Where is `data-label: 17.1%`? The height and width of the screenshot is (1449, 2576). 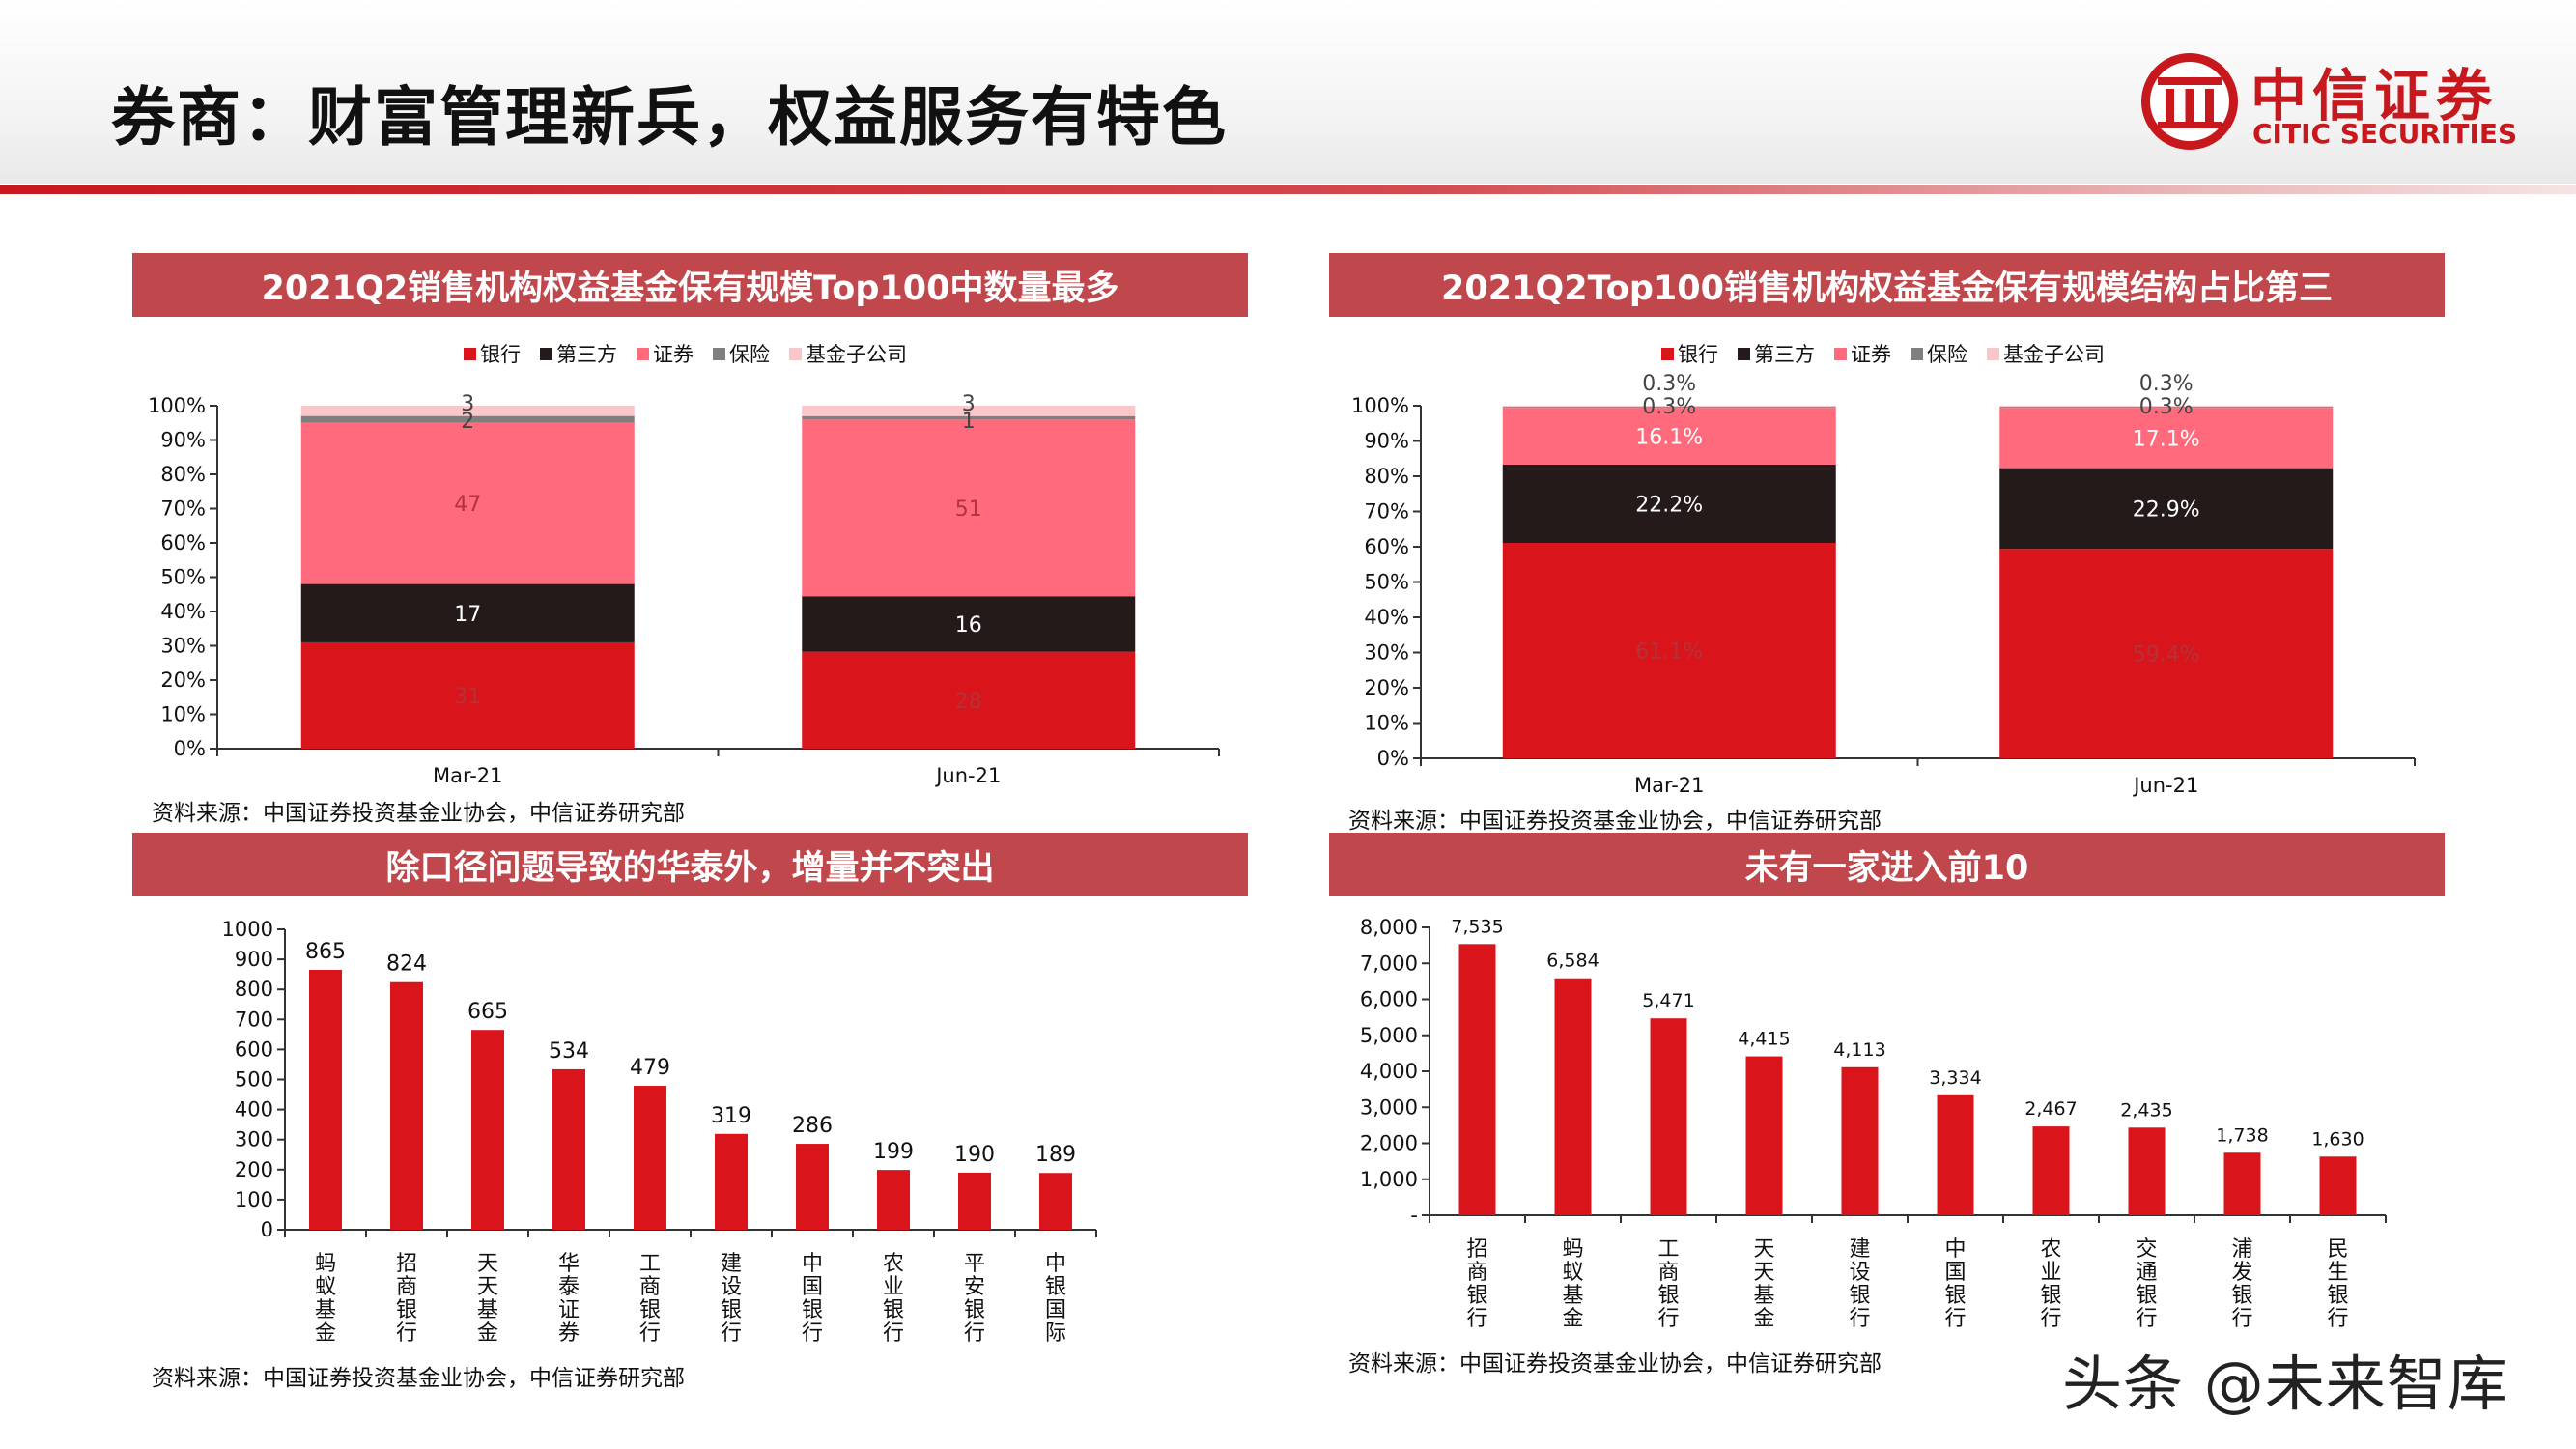
data-label: 17.1% is located at coordinates (2166, 439).